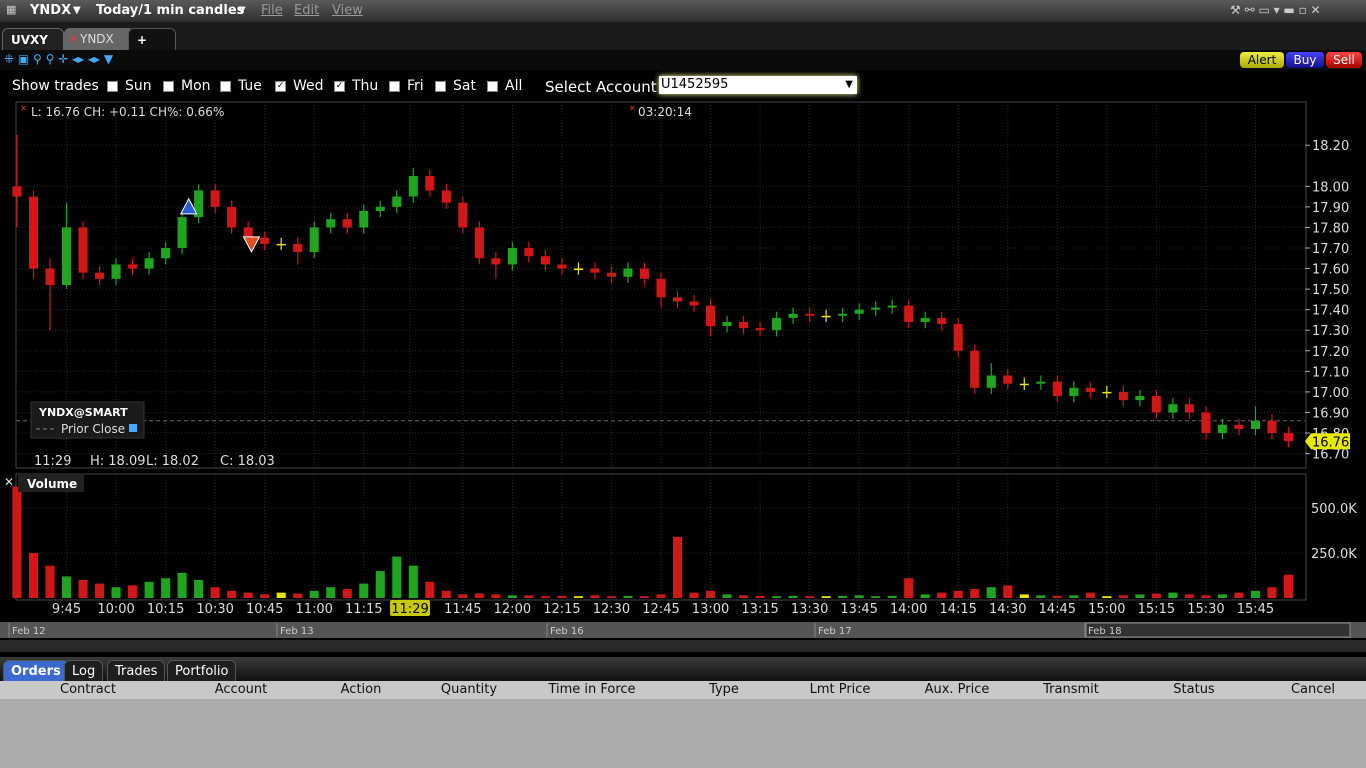  What do you see at coordinates (683, 630) in the screenshot?
I see `date-strip` at bounding box center [683, 630].